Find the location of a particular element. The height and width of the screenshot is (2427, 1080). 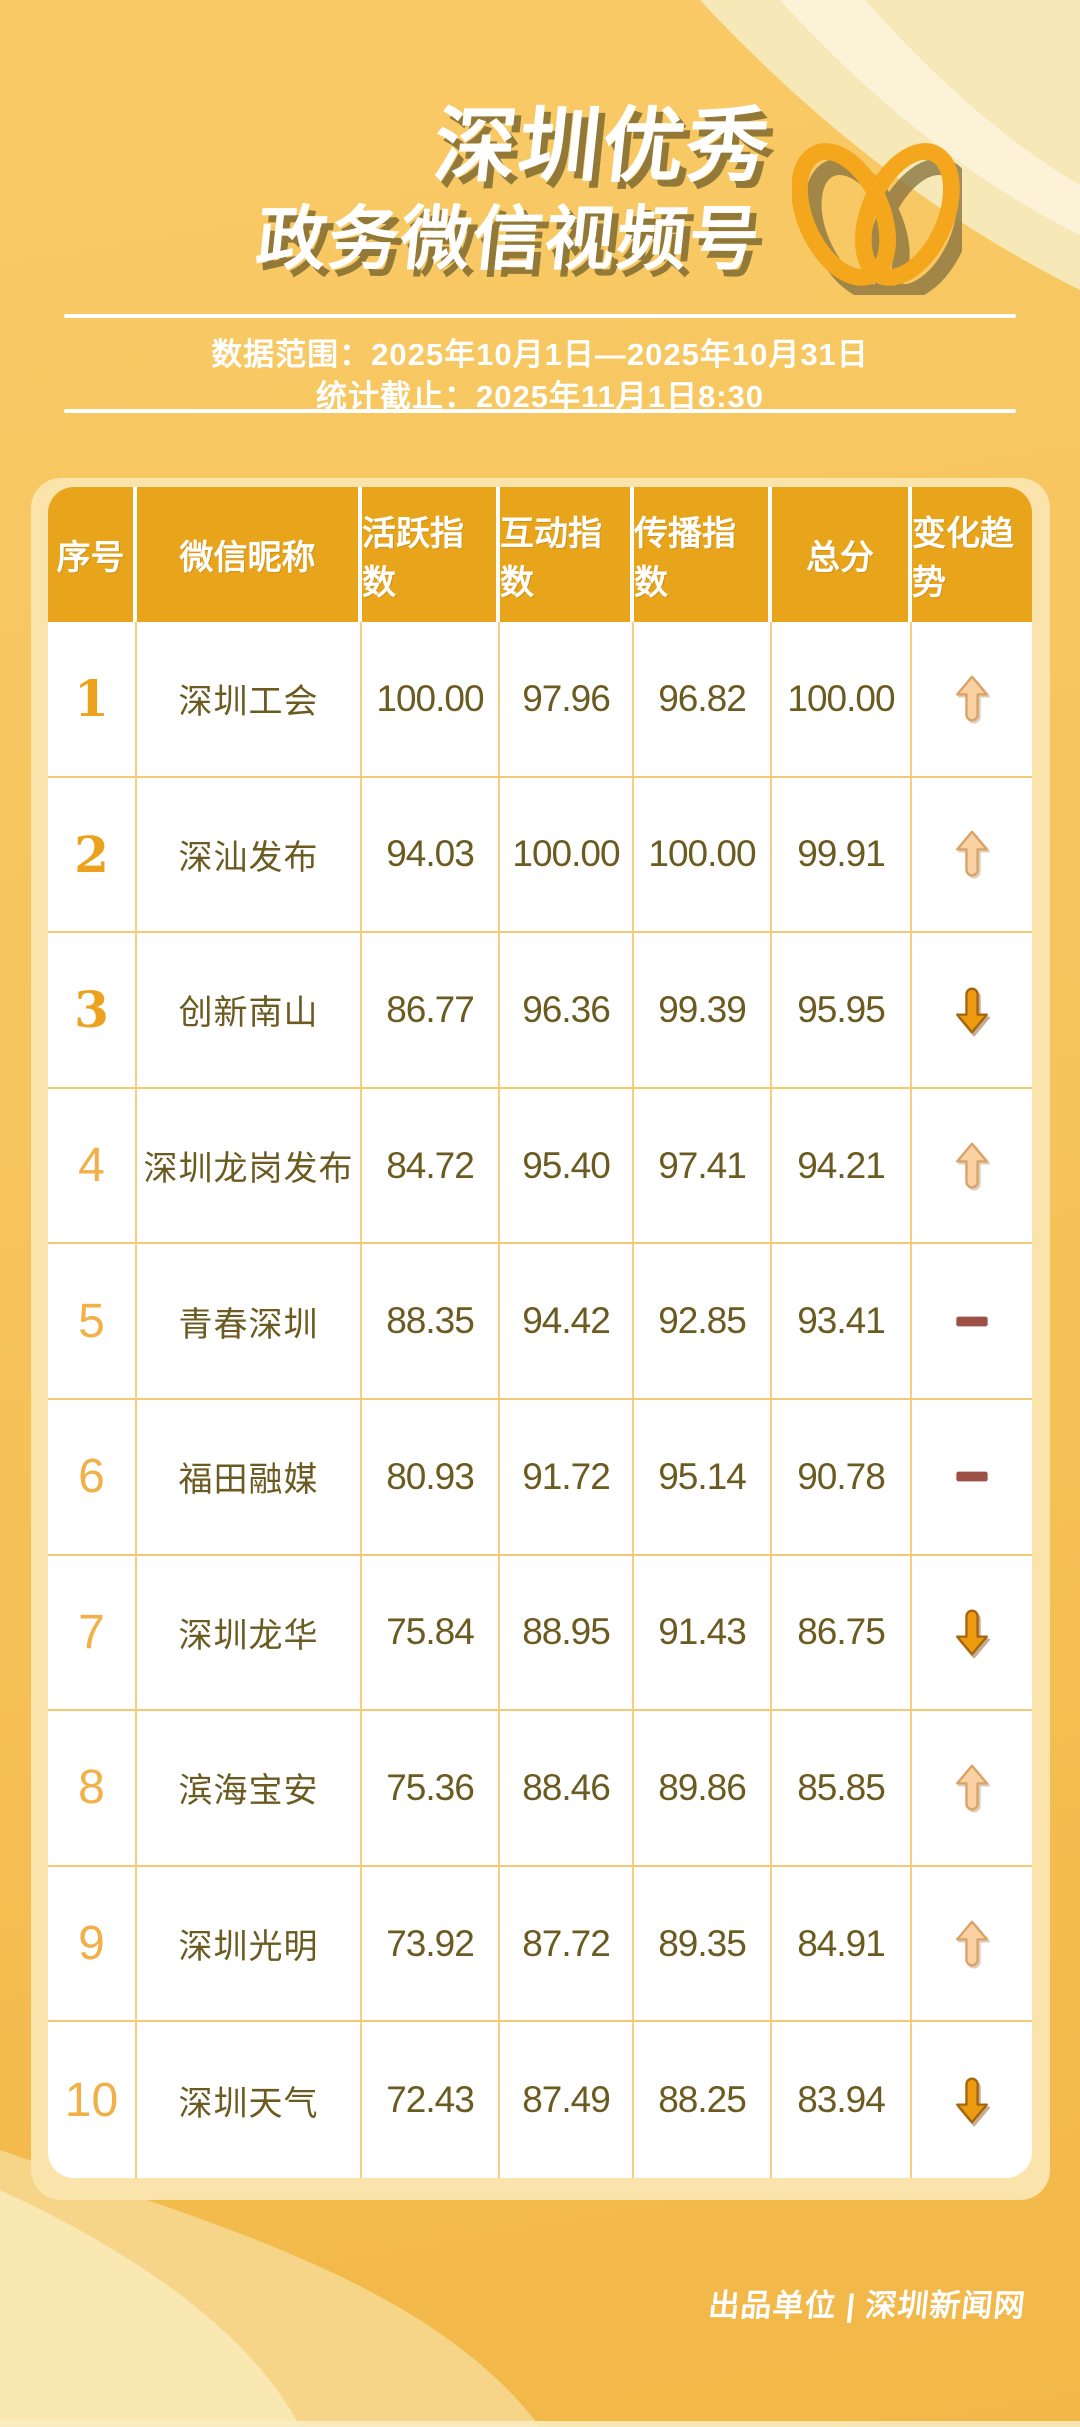

table-row-8: 8 滨海宝安 75.36 88.46 89.86 85.85 is located at coordinates (540, 1789).